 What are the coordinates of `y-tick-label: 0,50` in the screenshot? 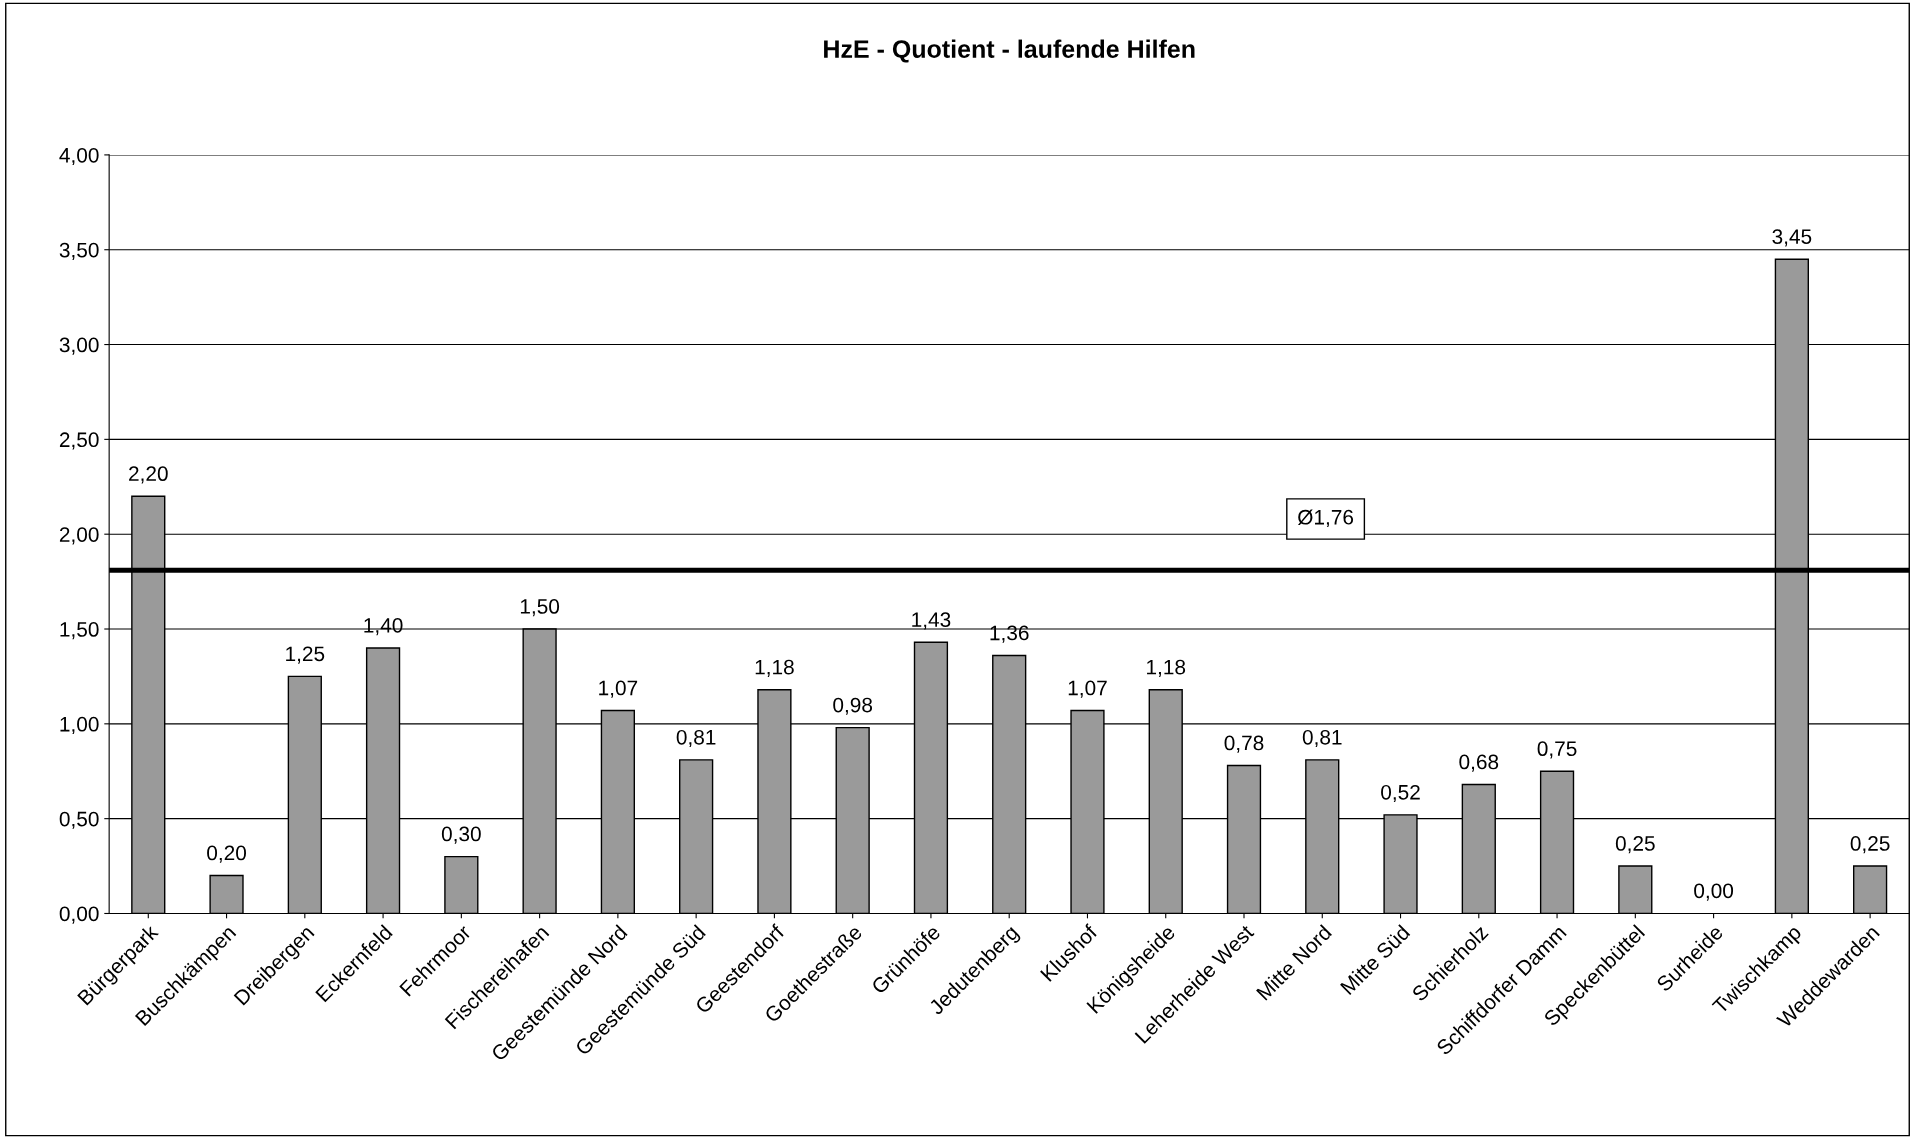 It's located at (79, 820).